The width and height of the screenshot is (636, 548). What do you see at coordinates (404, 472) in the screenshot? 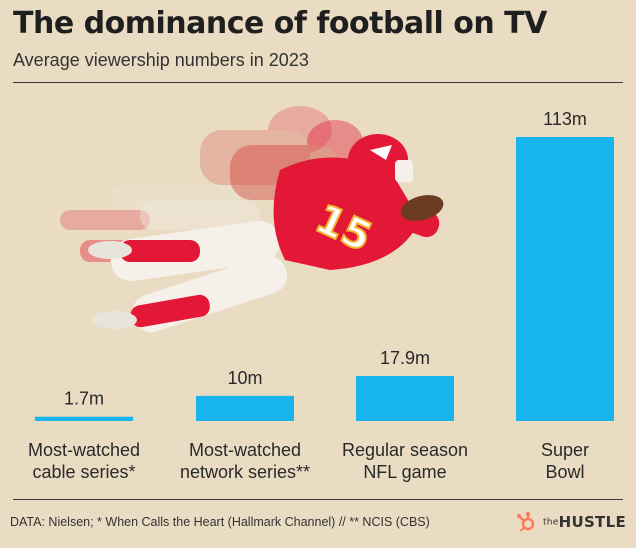
I see `category-label-3-line-2: NFL game` at bounding box center [404, 472].